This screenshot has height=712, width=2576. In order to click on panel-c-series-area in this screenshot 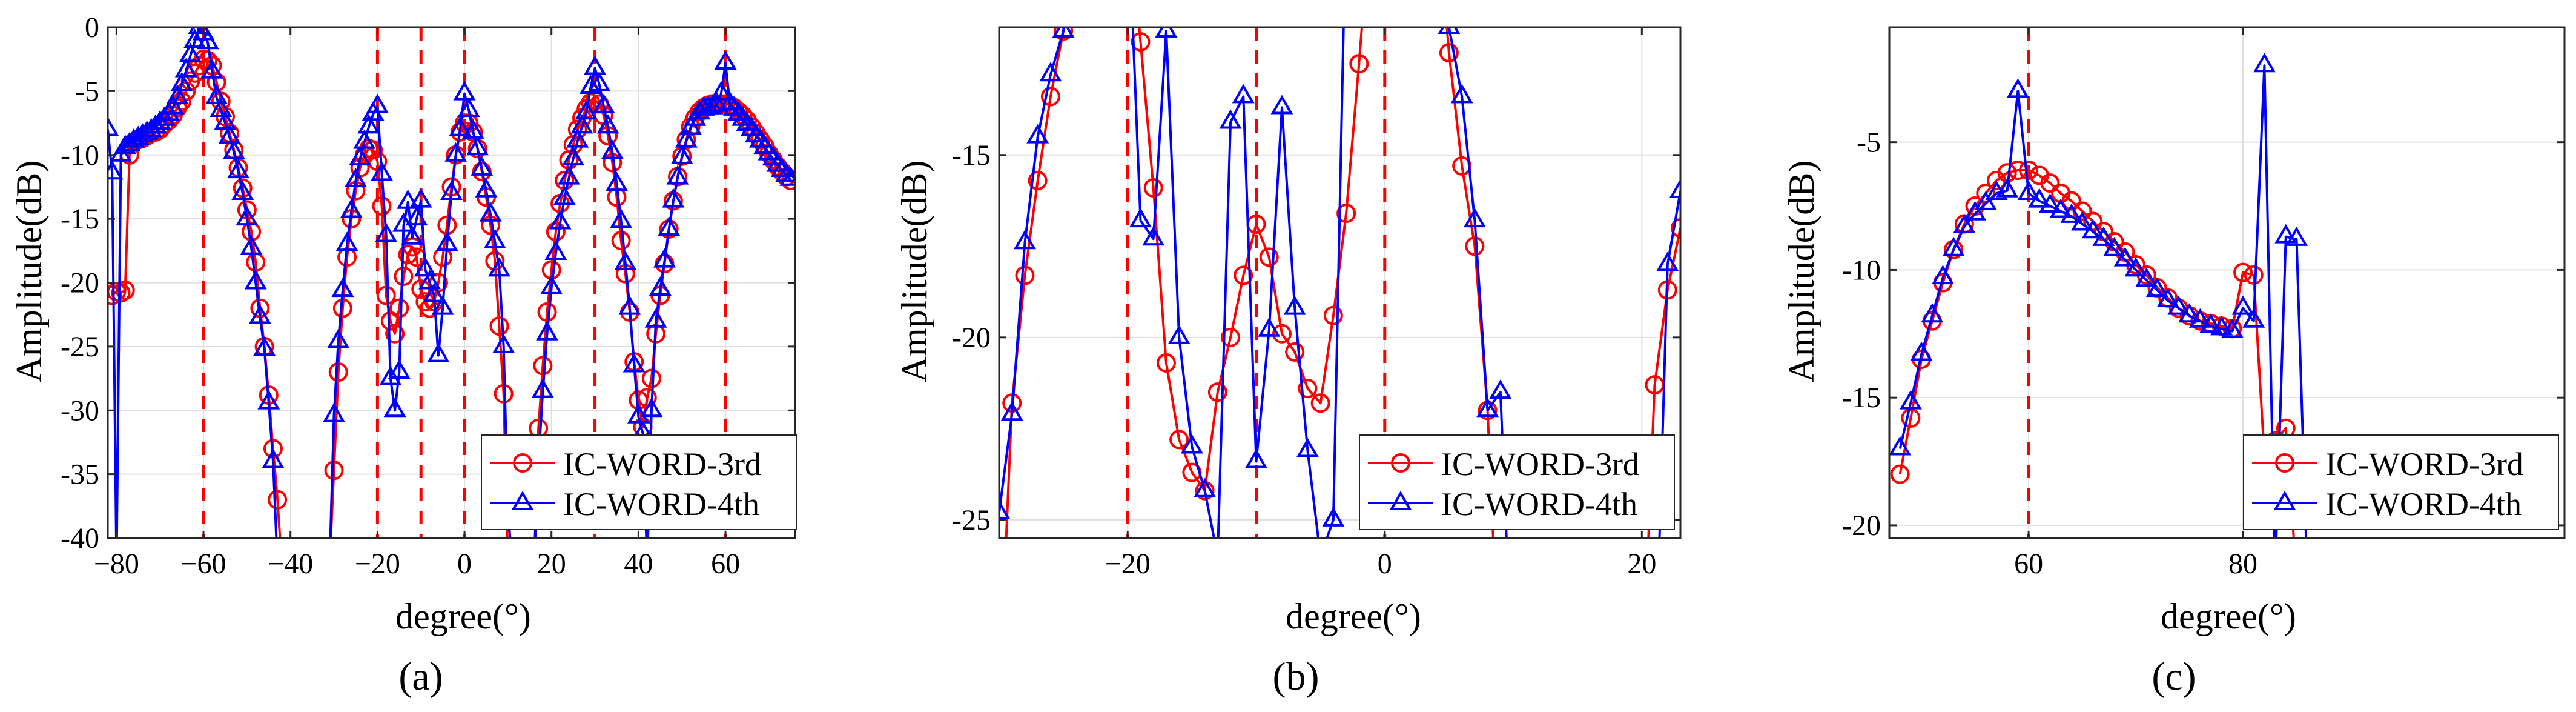, I will do `click(2098, 295)`.